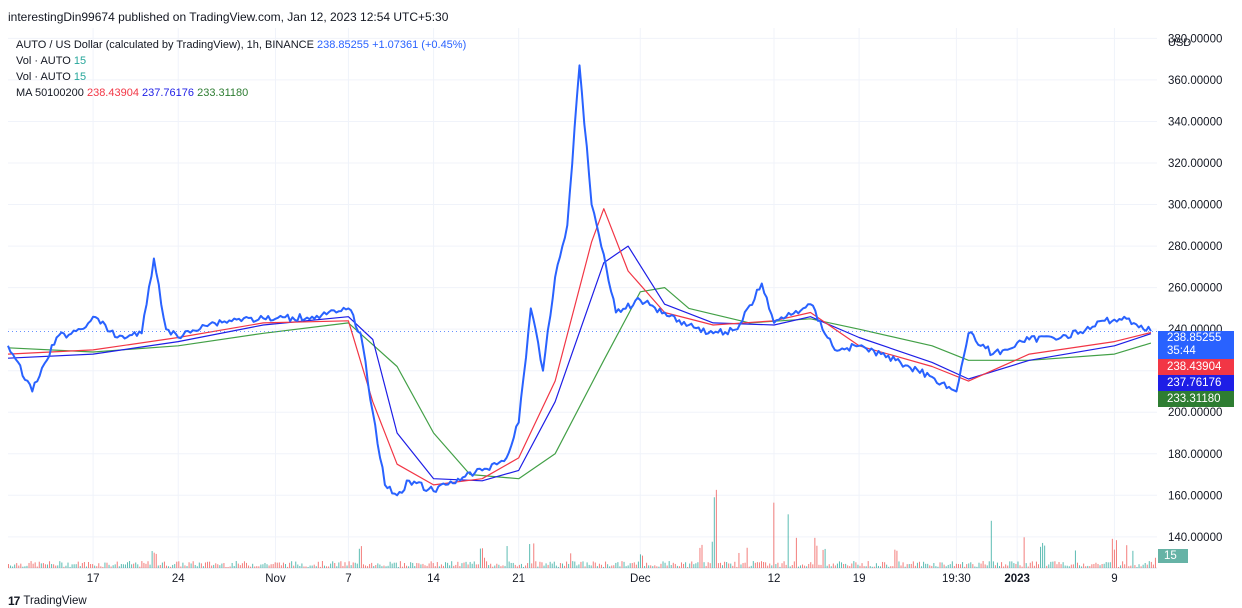 This screenshot has width=1242, height=608. What do you see at coordinates (241, 61) in the screenshot?
I see `legend-vol-row-1: Vol · AUTO 15` at bounding box center [241, 61].